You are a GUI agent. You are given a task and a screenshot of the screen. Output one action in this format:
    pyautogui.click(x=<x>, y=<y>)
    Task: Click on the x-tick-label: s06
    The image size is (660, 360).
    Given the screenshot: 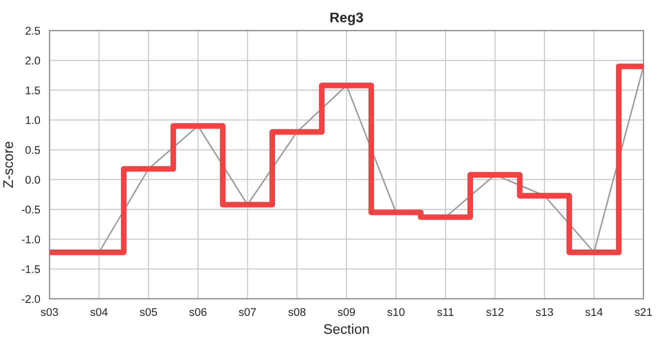 What is the action you would take?
    pyautogui.click(x=197, y=312)
    